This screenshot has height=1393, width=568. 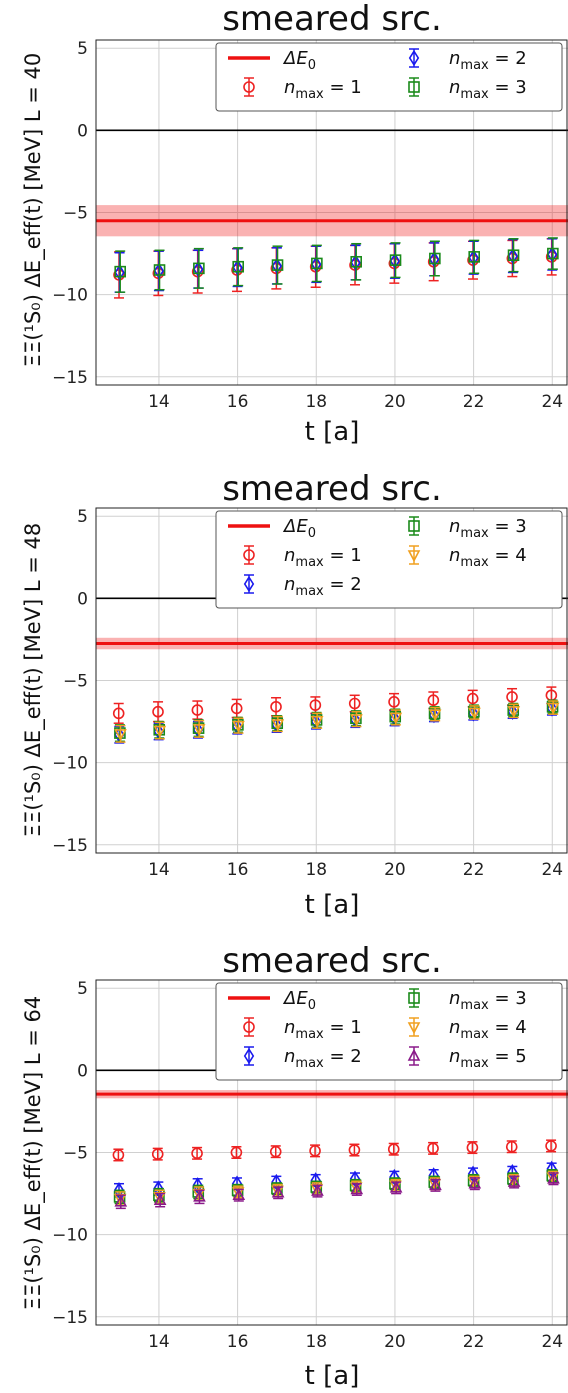 I want to click on x-tick-label: 22, so click(x=474, y=870).